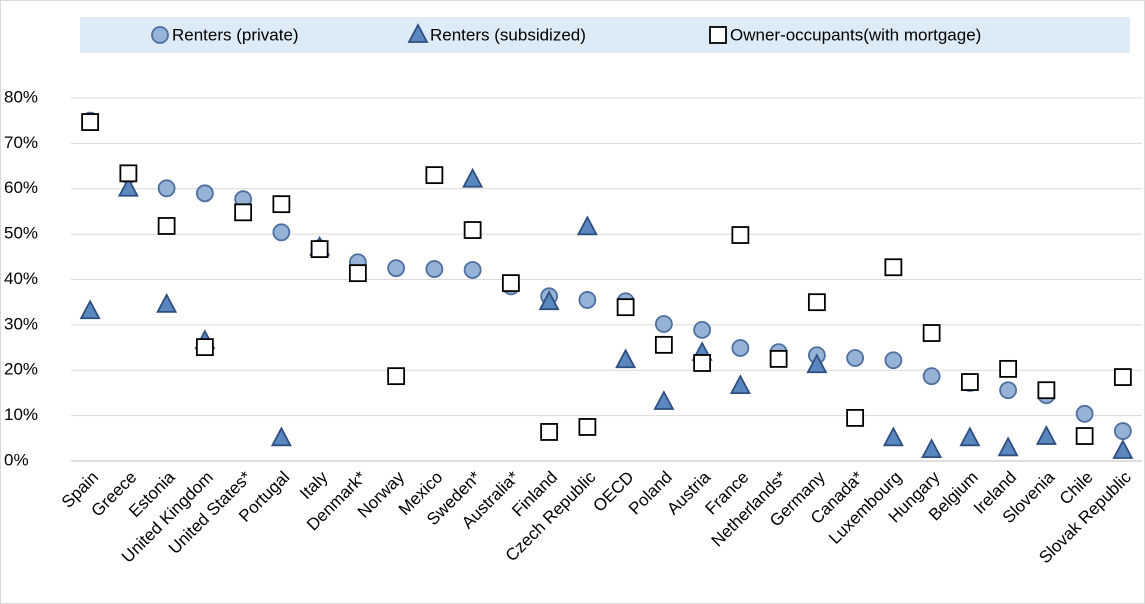 The width and height of the screenshot is (1145, 604). Describe the element at coordinates (21, 233) in the screenshot. I see `y-tick-label: 50%` at that location.